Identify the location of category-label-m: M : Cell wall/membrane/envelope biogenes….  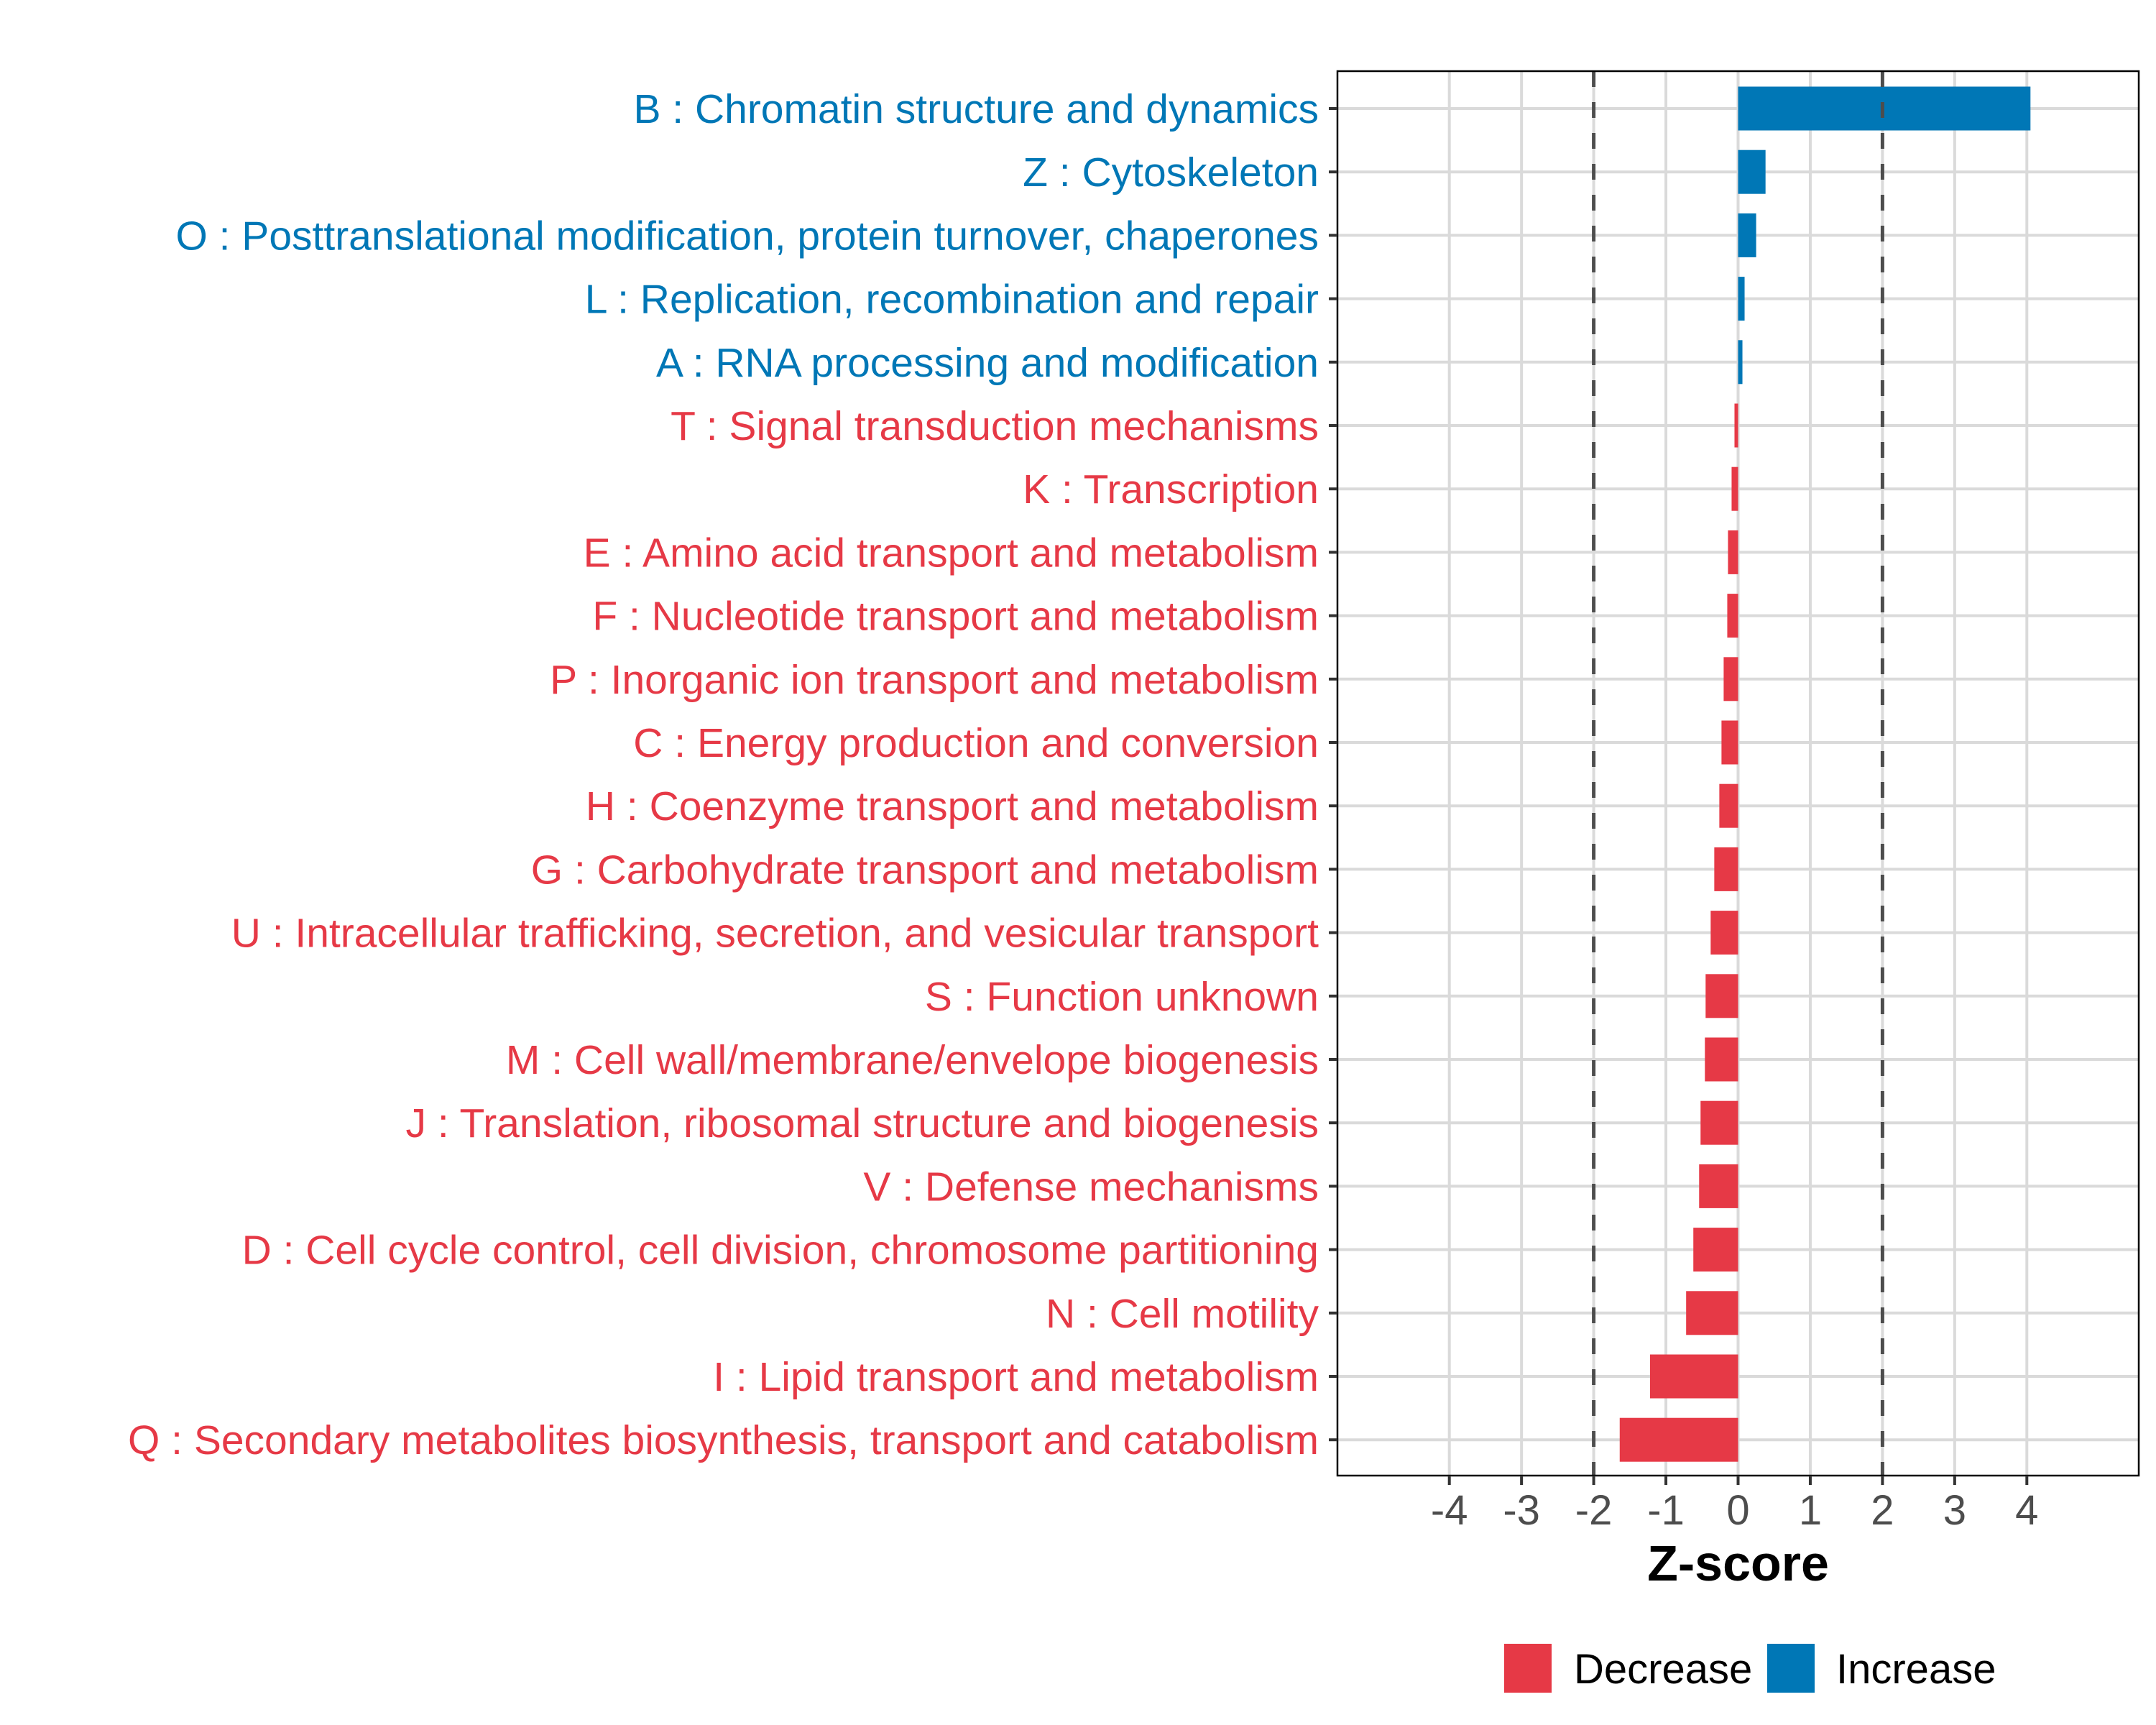
(912, 1060).